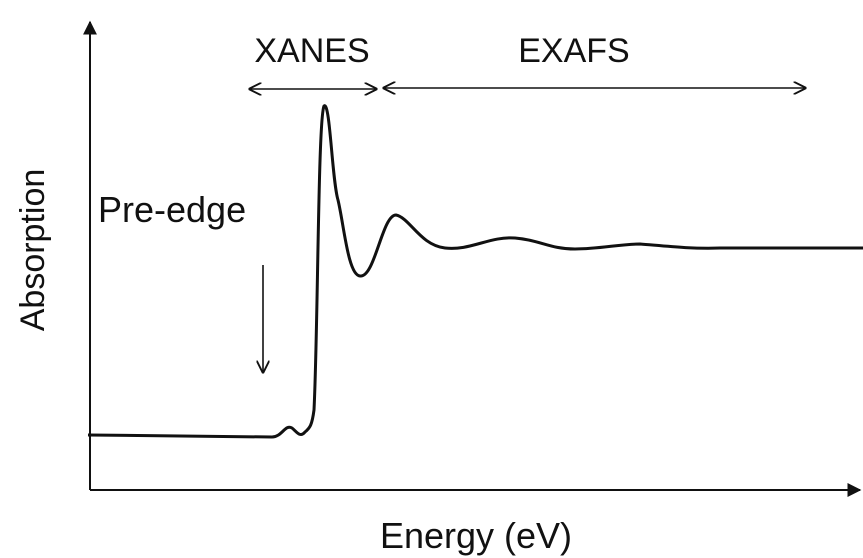 The width and height of the screenshot is (863, 558). What do you see at coordinates (476, 535) in the screenshot?
I see `x-axis-label: Energy (eV)` at bounding box center [476, 535].